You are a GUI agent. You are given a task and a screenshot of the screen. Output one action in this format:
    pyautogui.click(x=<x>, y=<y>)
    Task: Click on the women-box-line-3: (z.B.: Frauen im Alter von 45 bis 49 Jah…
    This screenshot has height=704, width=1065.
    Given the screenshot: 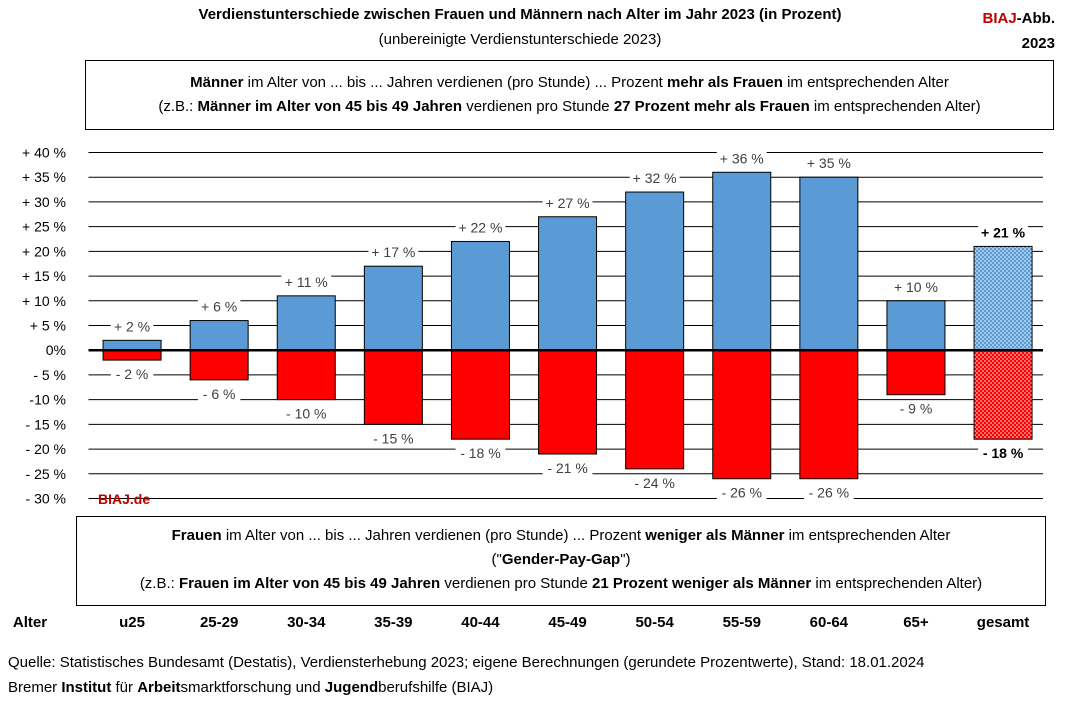 What is the action you would take?
    pyautogui.click(x=561, y=584)
    